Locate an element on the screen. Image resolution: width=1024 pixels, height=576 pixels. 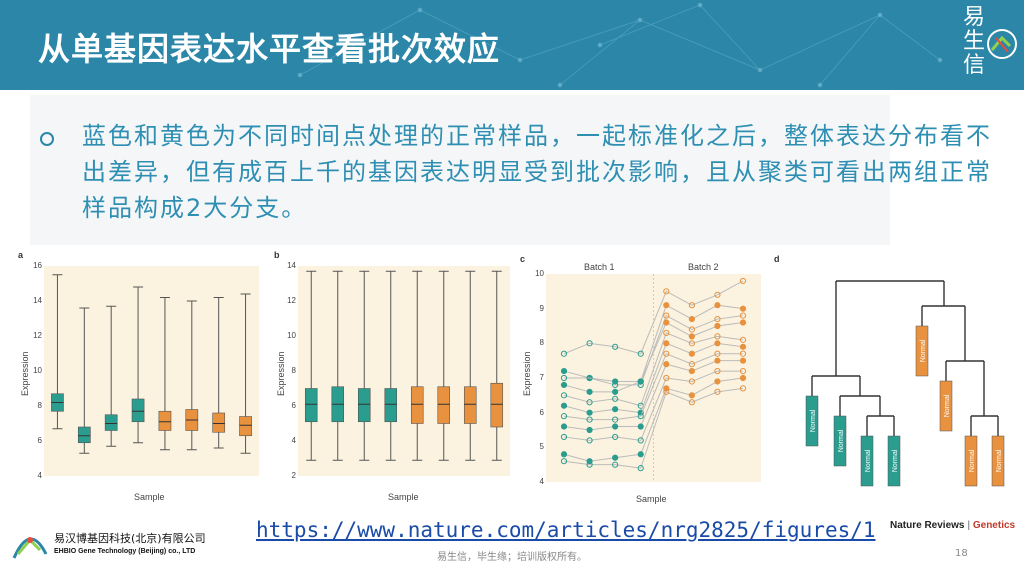
panel-b-ytick: 6 is located at coordinates (293, 405).